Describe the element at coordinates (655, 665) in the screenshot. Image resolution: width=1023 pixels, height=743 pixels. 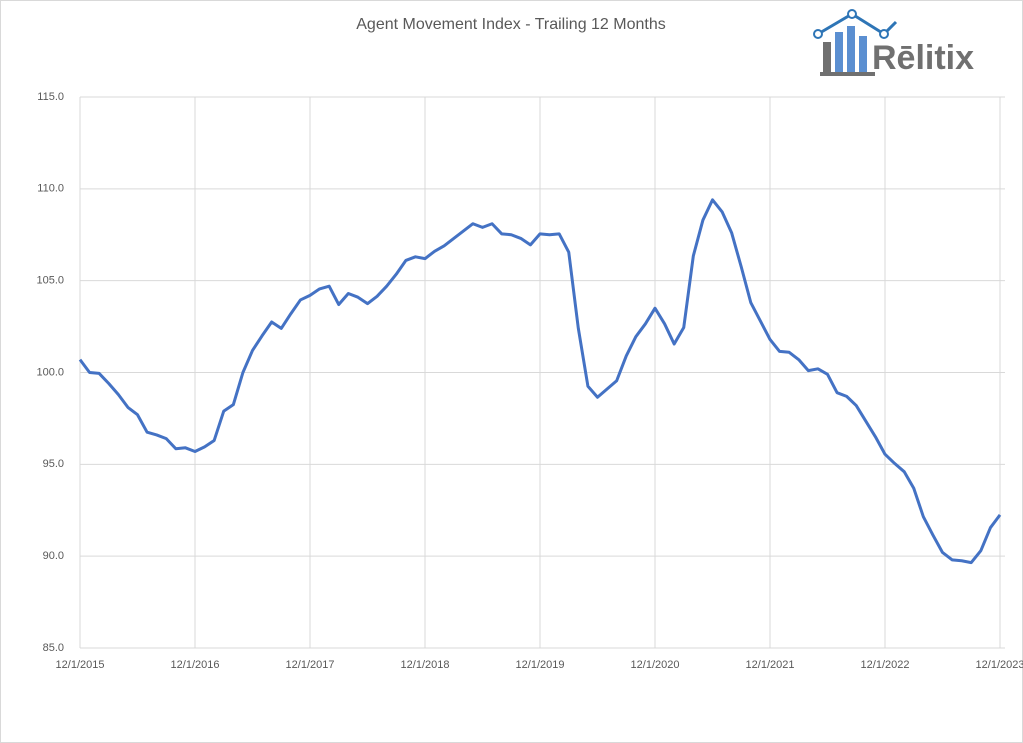
I see `x-tick-label: 12/1/2020` at that location.